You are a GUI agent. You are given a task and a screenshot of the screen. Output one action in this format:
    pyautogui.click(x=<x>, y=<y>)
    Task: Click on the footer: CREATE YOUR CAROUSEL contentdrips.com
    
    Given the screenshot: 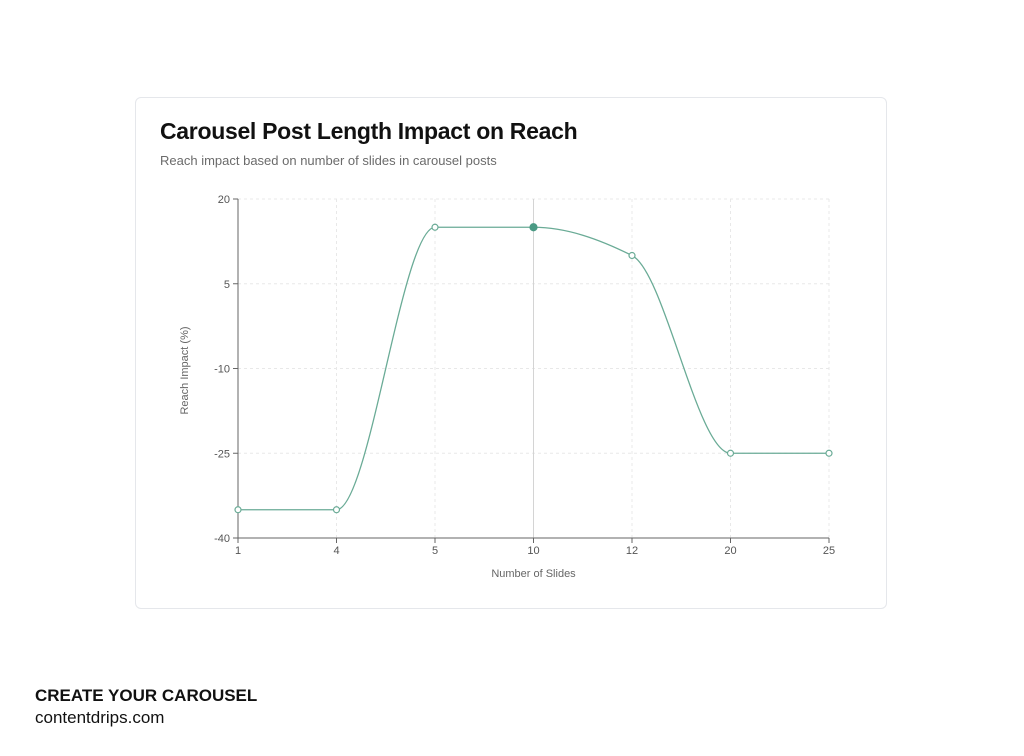 What is the action you would take?
    pyautogui.click(x=146, y=707)
    